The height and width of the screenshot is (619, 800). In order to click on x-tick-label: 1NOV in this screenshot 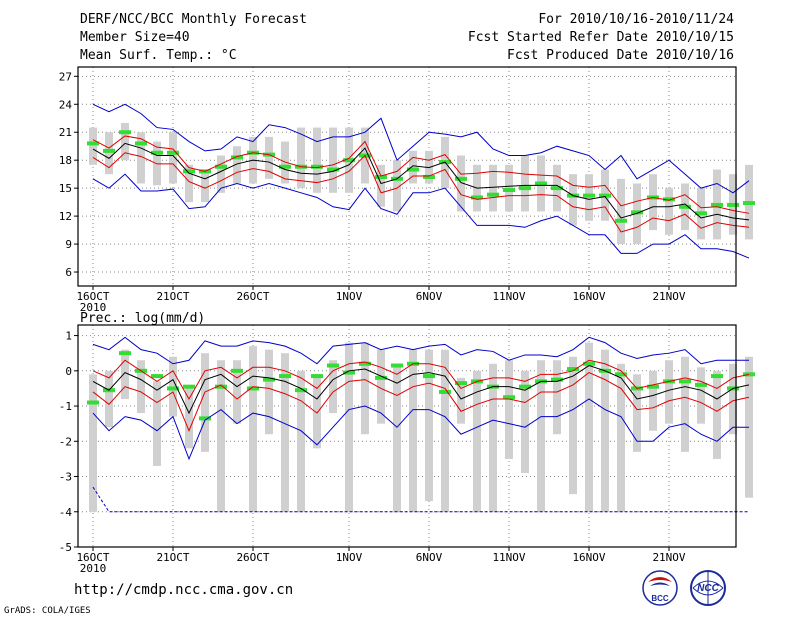, I will do `click(349, 557)`.